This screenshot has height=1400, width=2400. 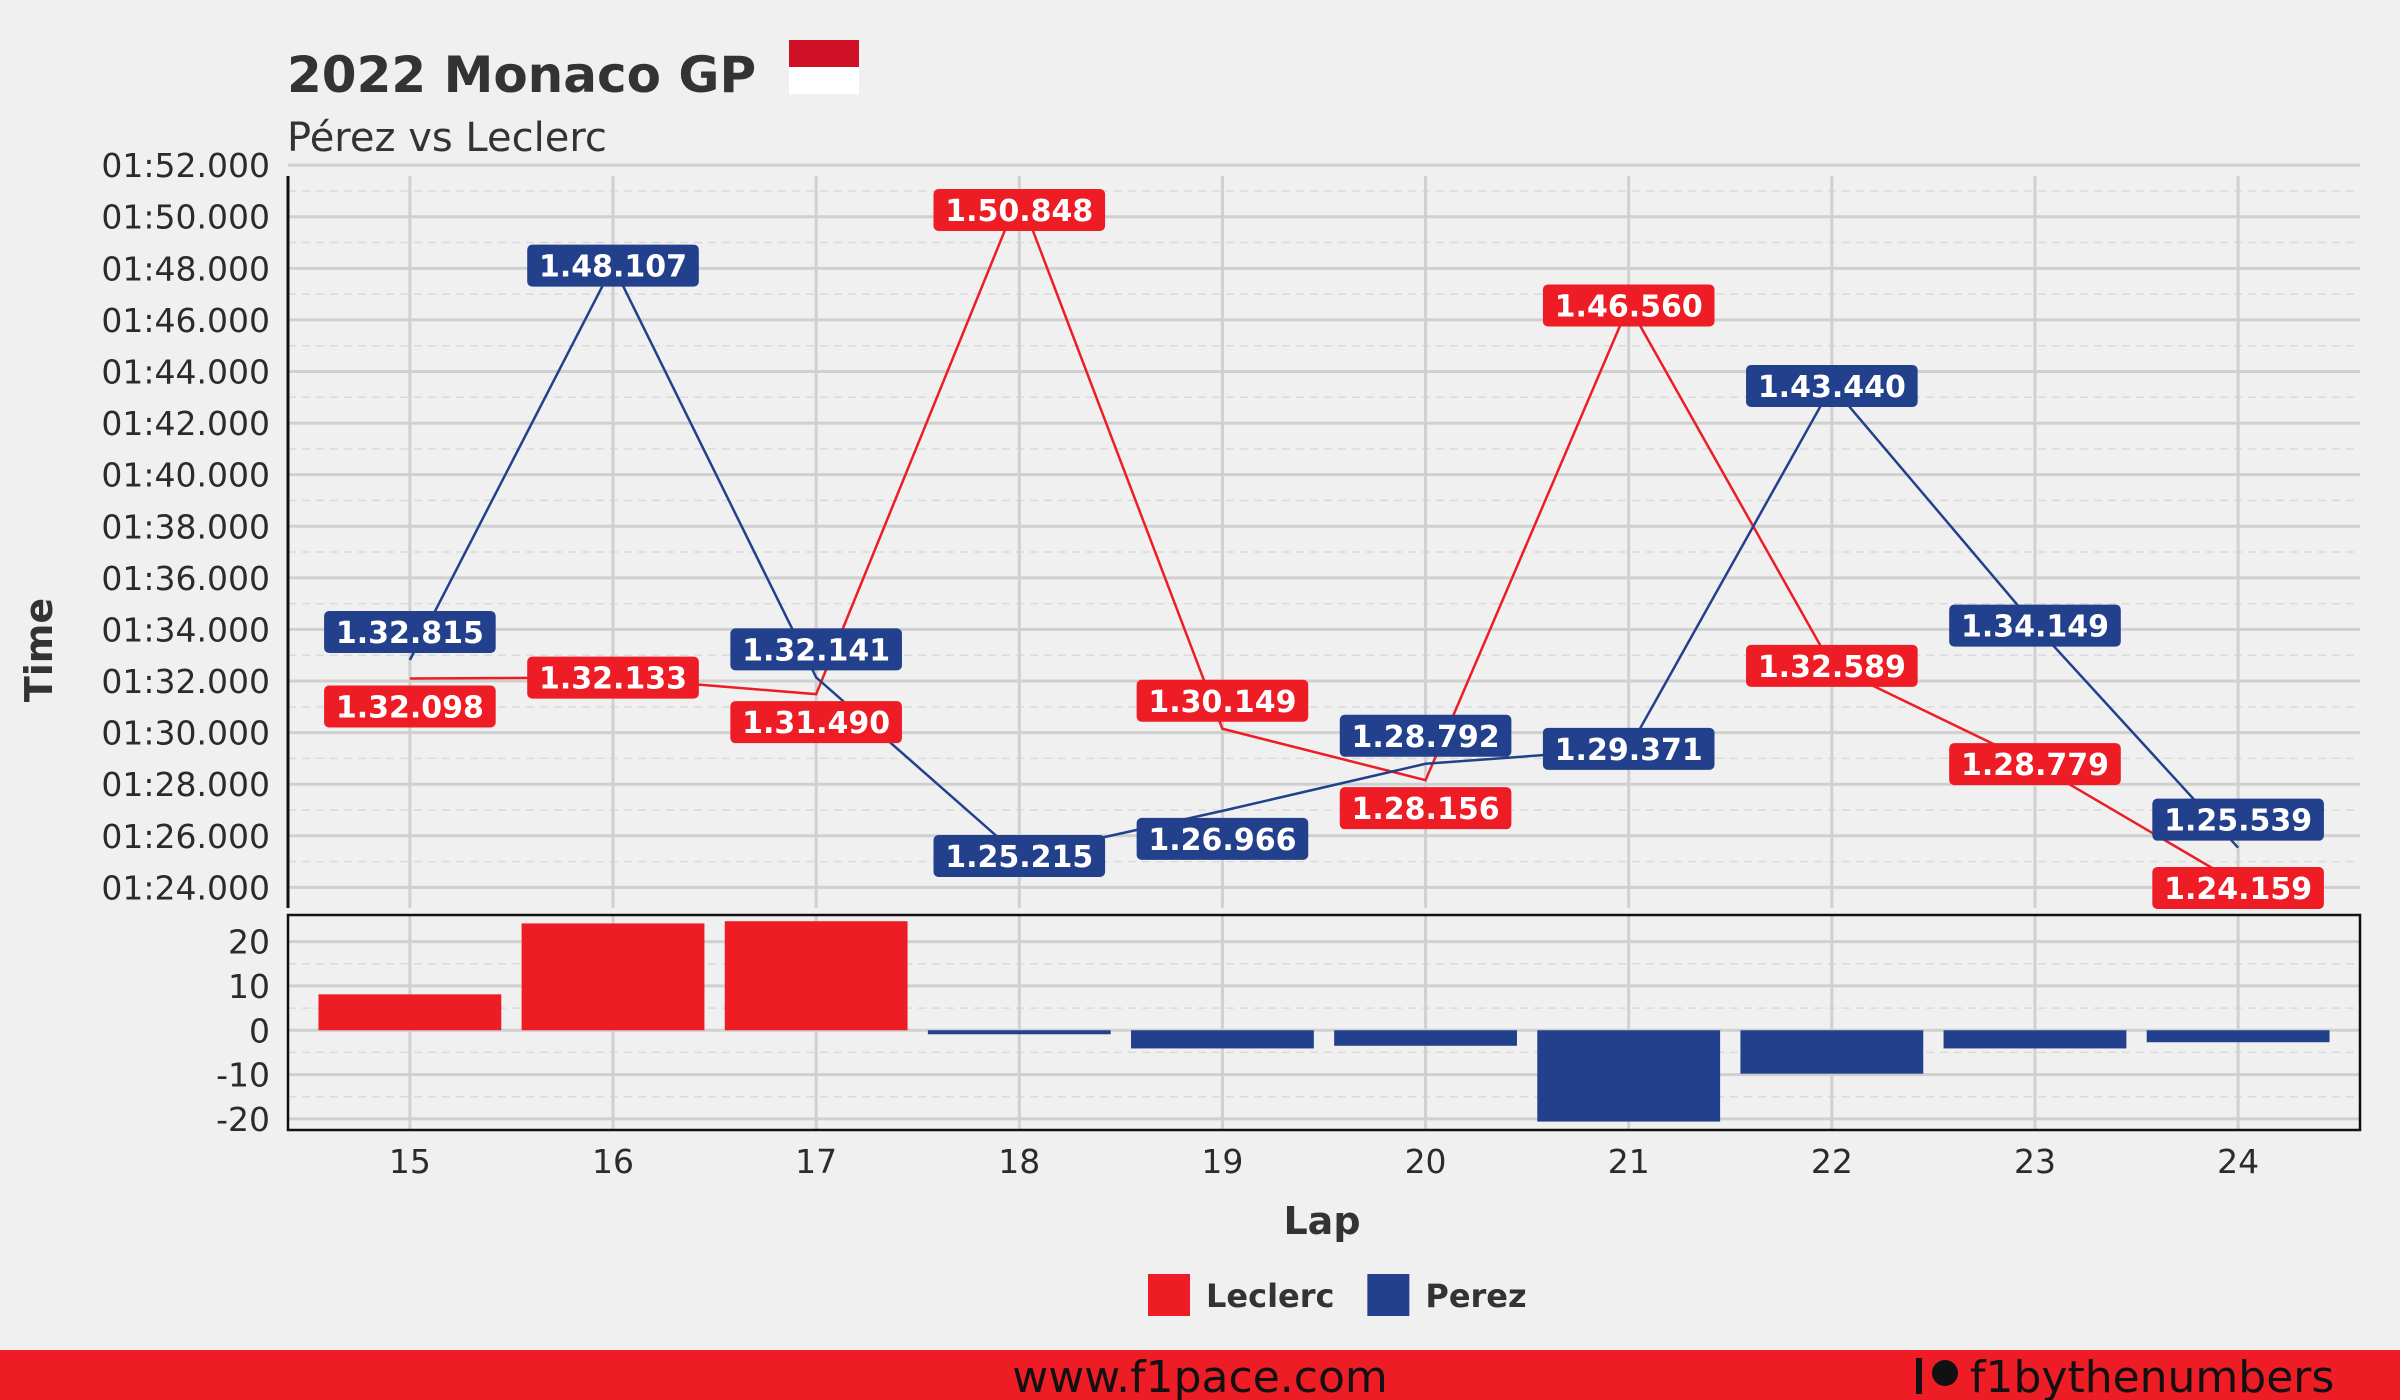 I want to click on data-label-leclerc: 1.24.159, so click(x=2238, y=888).